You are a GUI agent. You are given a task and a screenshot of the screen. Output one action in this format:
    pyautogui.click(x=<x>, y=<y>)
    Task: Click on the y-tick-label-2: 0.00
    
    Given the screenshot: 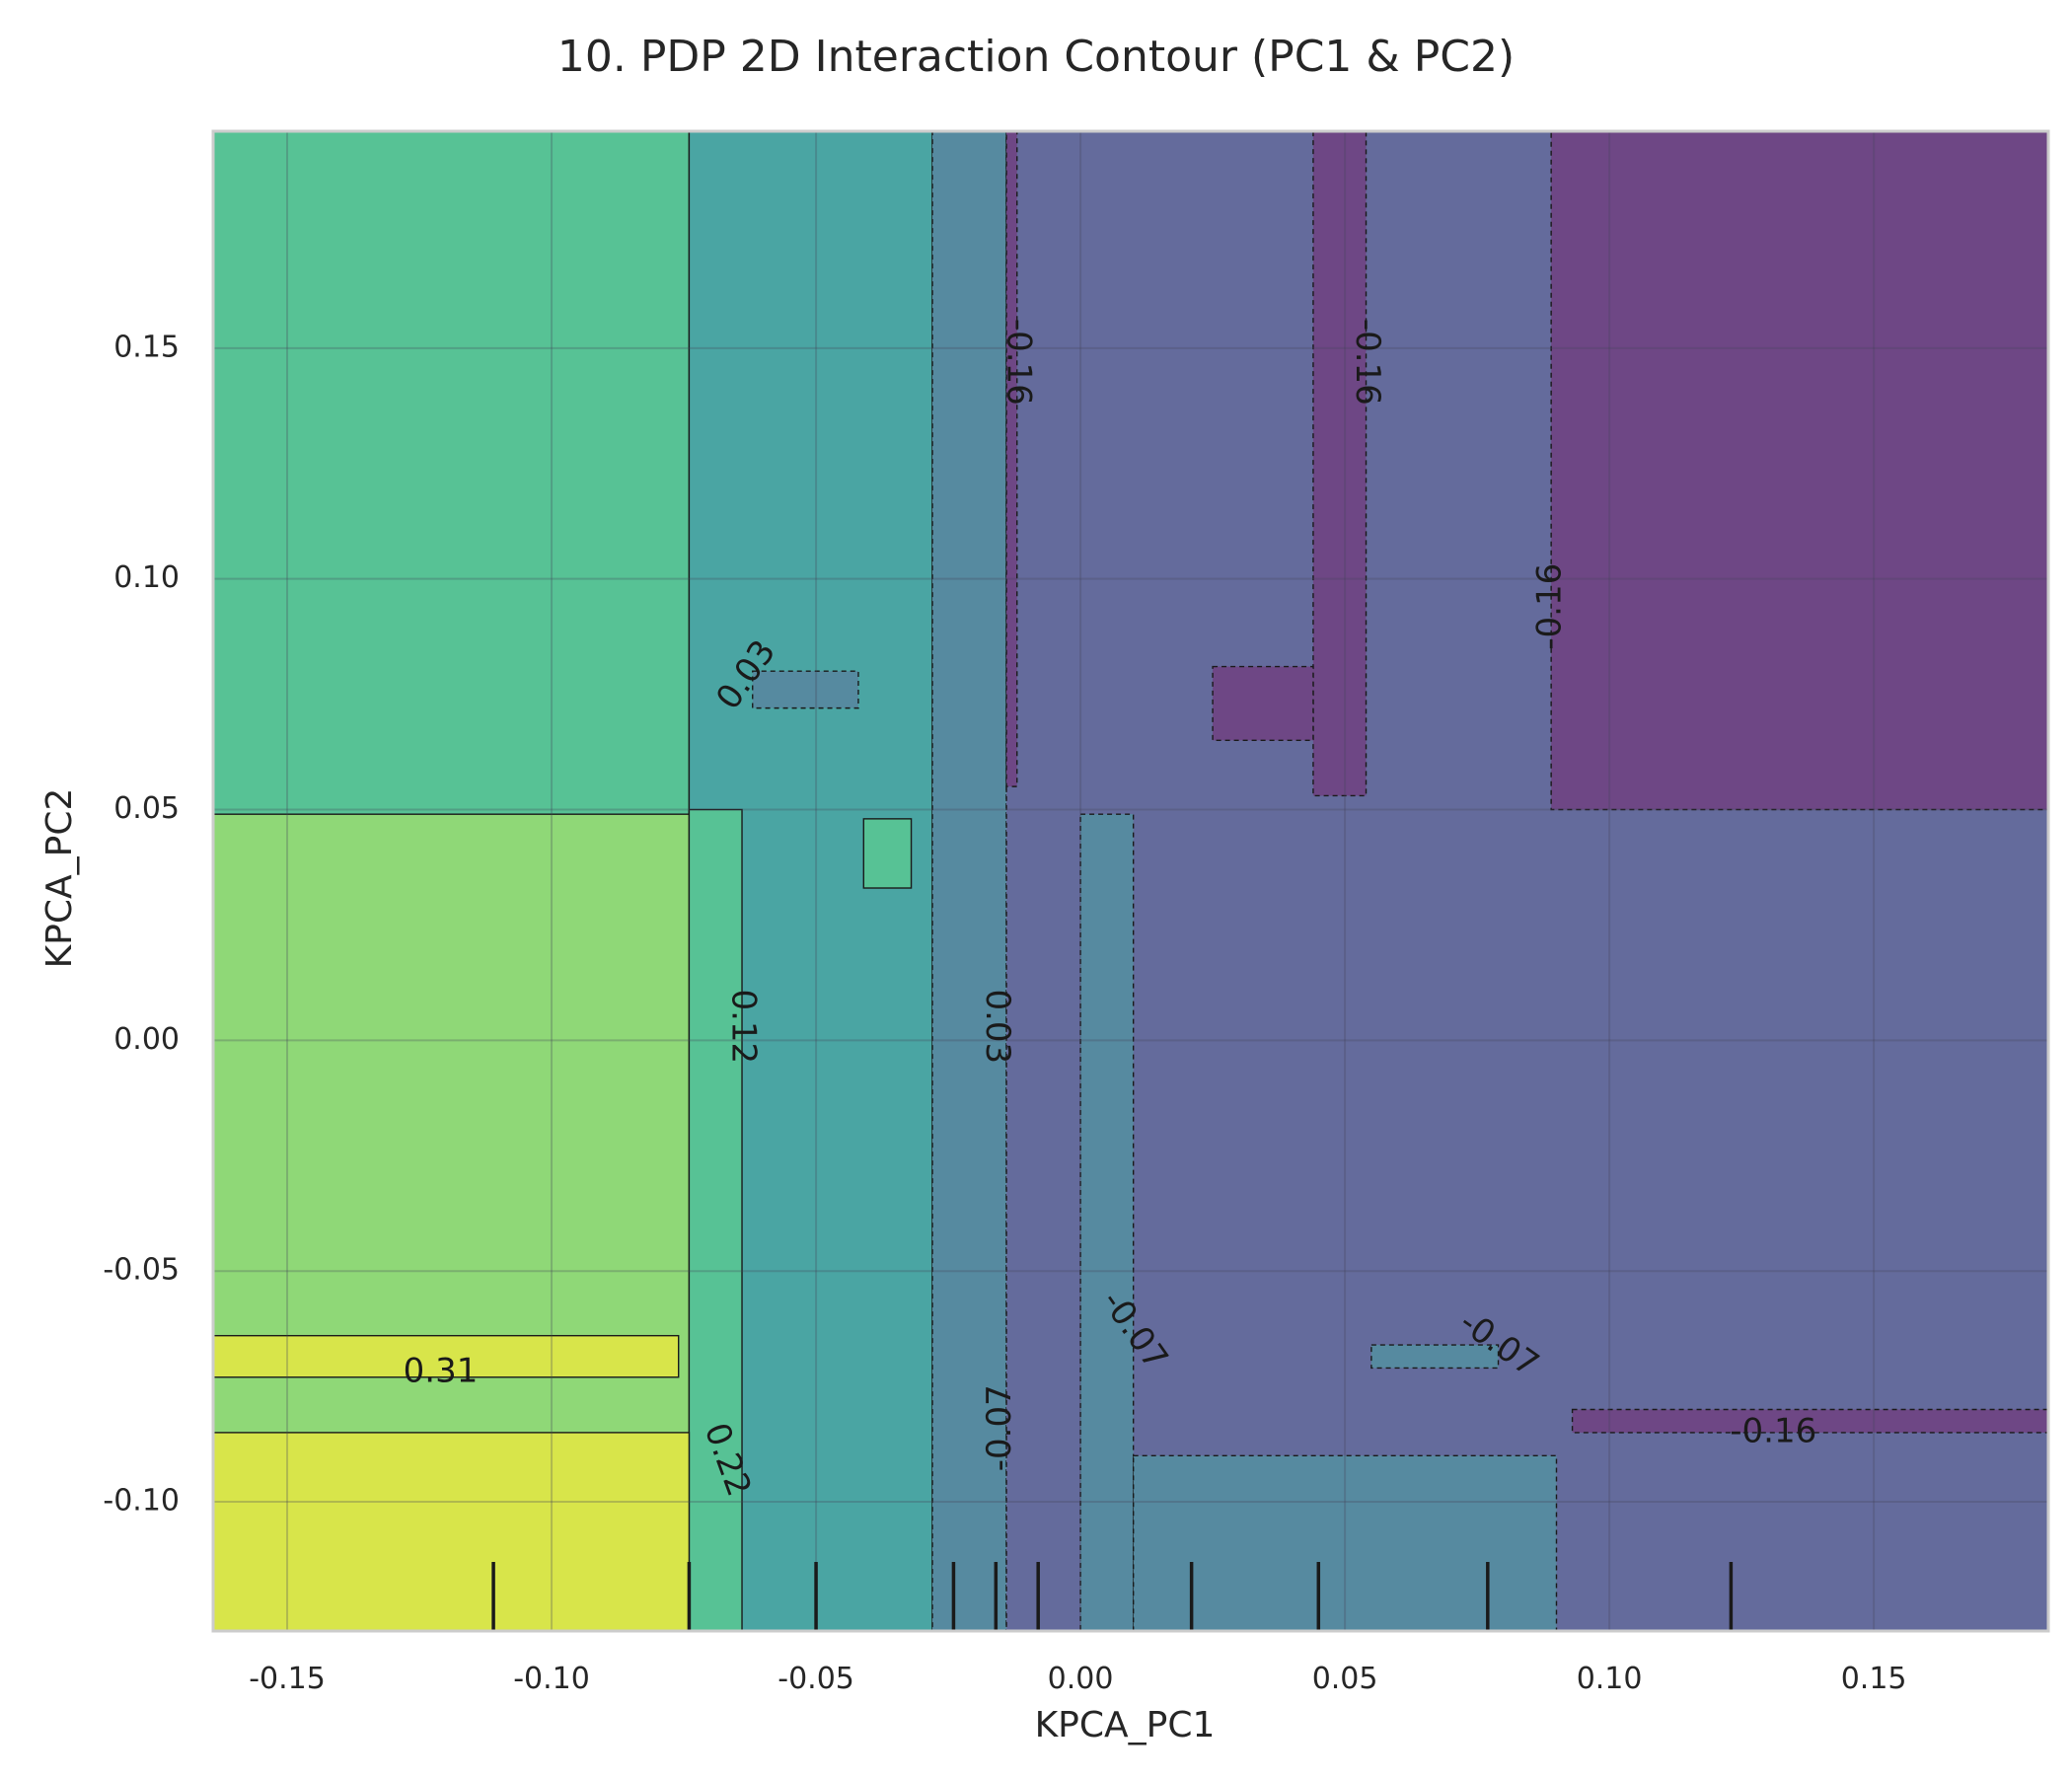 What is the action you would take?
    pyautogui.click(x=147, y=1039)
    